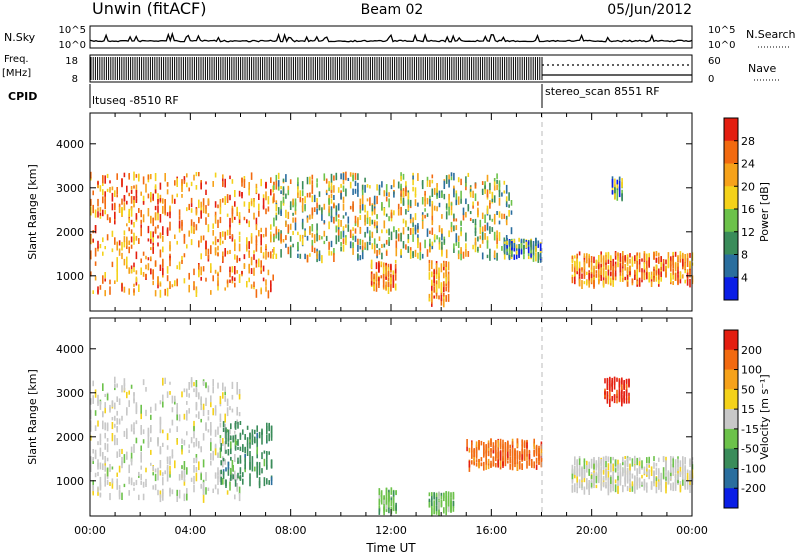  What do you see at coordinates (731, 289) in the screenshot?
I see `colorbar-swatch` at bounding box center [731, 289].